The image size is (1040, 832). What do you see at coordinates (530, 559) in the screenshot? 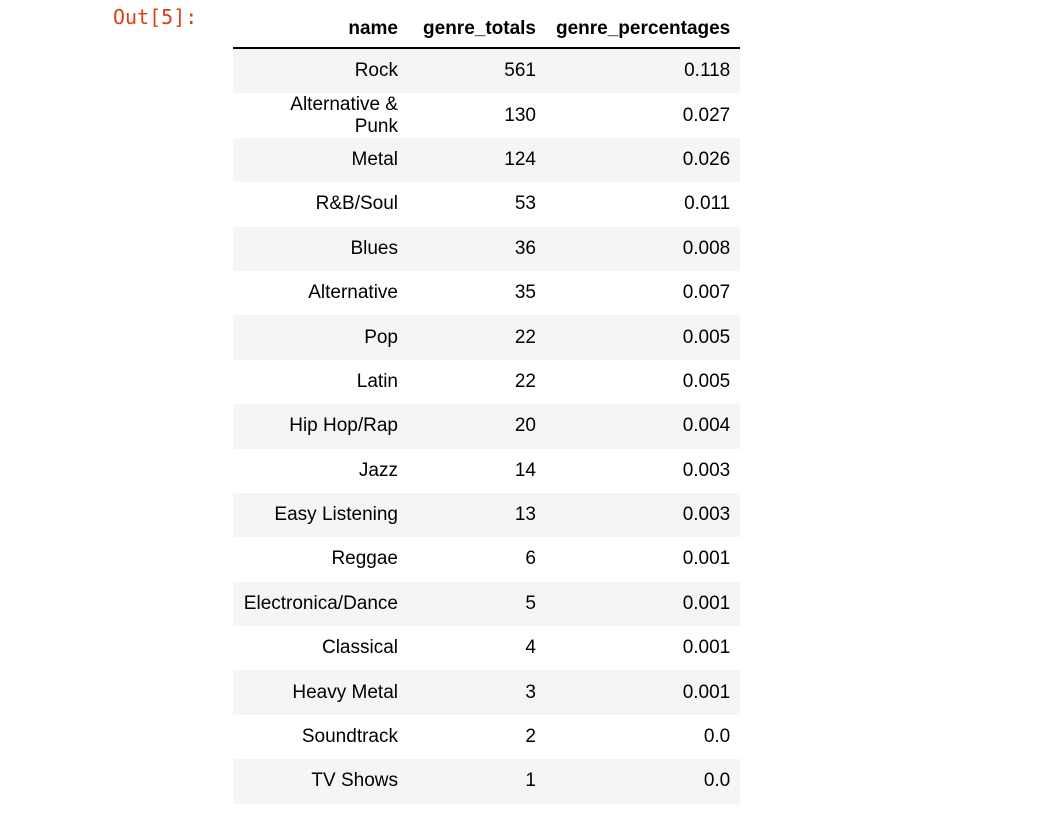
I see `cell-genre-totals: 6` at bounding box center [530, 559].